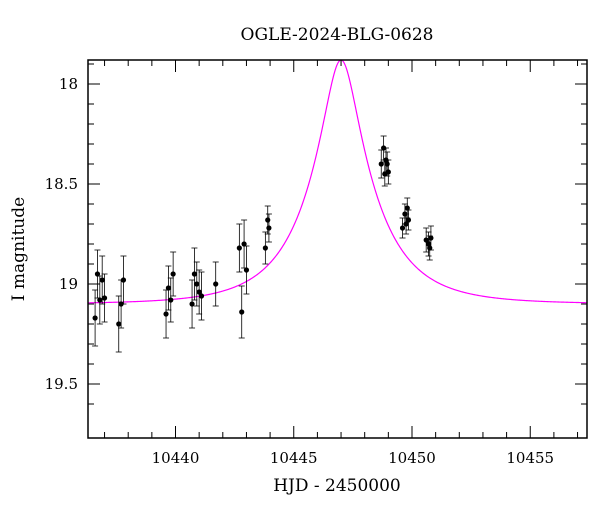 The height and width of the screenshot is (512, 600). I want to click on y-axis-label: I magnitude, so click(19, 249).